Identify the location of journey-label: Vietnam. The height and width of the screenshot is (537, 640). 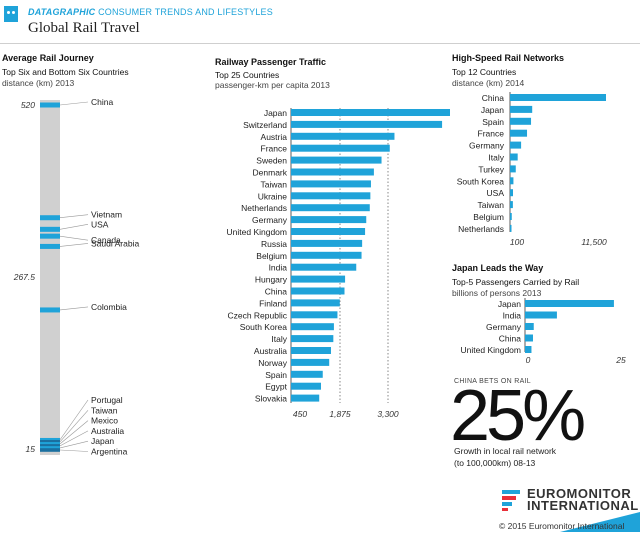
(106, 215).